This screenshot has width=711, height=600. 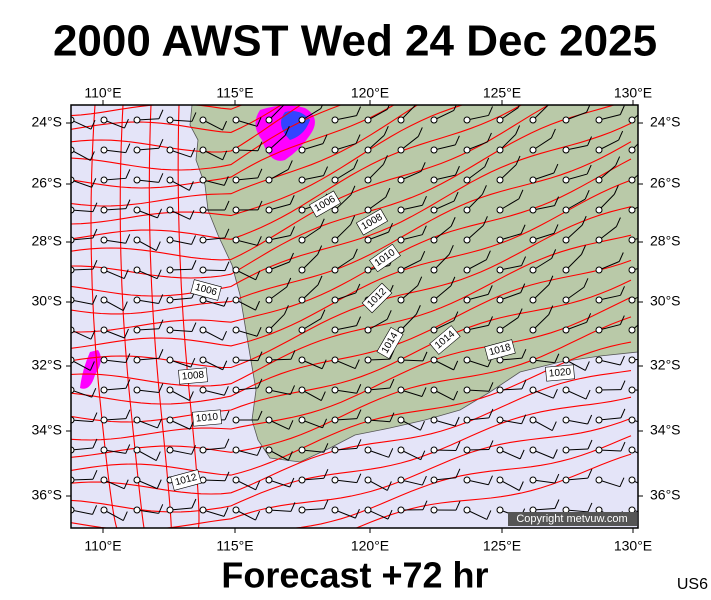 I want to click on lat-label: 32°S, so click(x=665, y=365).